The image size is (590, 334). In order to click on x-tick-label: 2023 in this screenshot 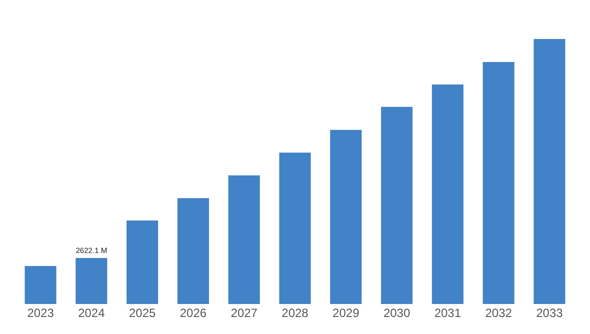, I will do `click(40, 313)`.